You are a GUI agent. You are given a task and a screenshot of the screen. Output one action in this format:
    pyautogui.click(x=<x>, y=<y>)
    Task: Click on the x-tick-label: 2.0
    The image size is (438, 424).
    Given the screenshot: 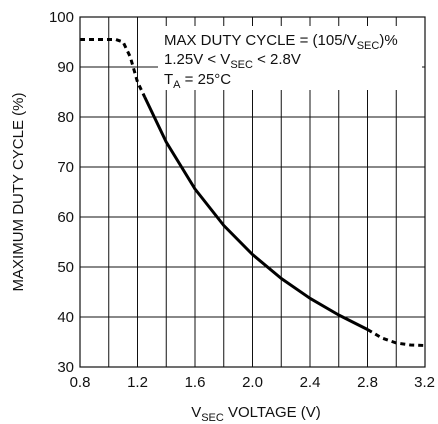 What is the action you would take?
    pyautogui.click(x=252, y=382)
    